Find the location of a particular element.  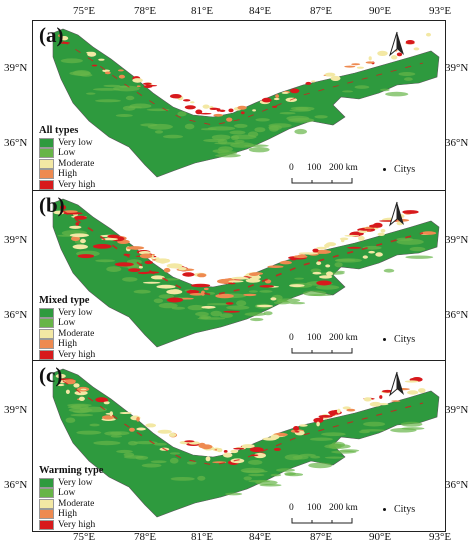

lat-label-39-b-left: 39°N is located at coordinates (16, 240).